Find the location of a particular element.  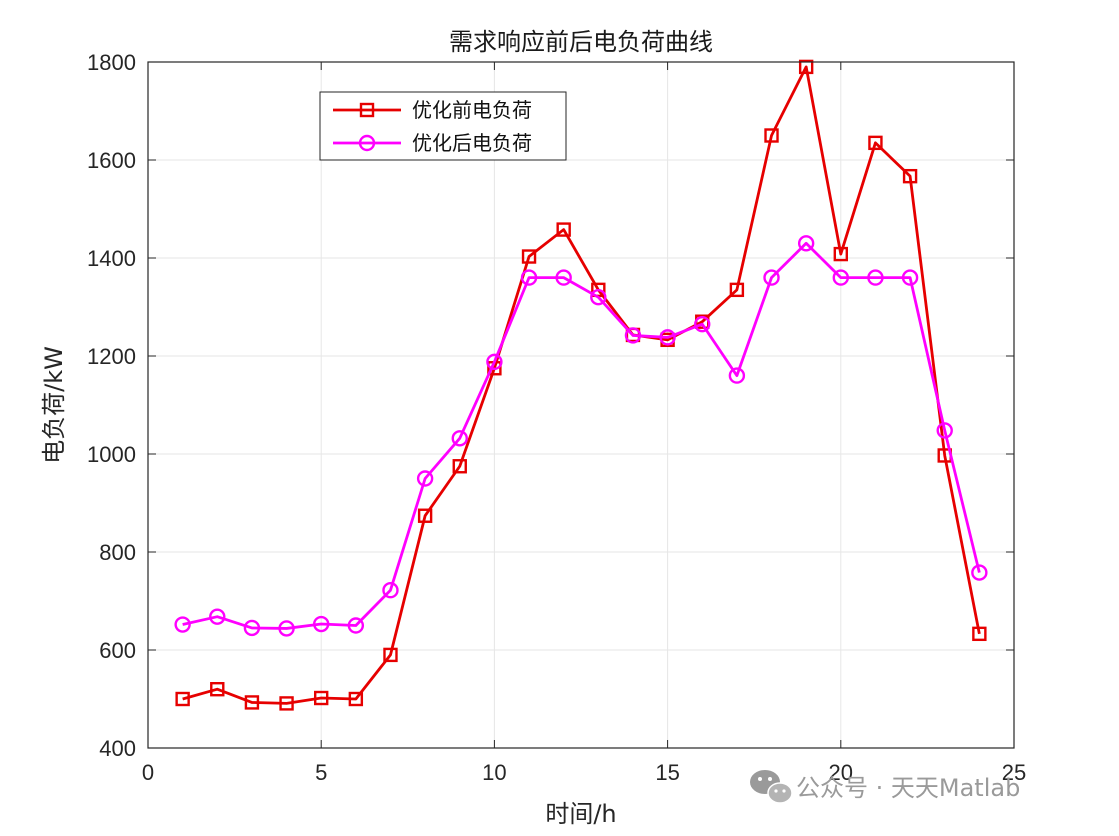

y-tick-label: 1800 is located at coordinates (111, 62).